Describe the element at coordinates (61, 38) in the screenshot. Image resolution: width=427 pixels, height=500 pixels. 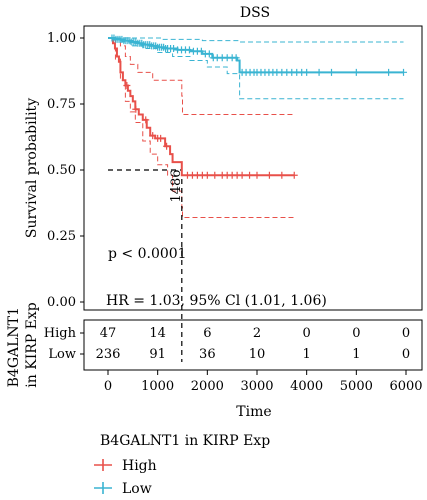
I see `y-tick-label: 1.00` at that location.